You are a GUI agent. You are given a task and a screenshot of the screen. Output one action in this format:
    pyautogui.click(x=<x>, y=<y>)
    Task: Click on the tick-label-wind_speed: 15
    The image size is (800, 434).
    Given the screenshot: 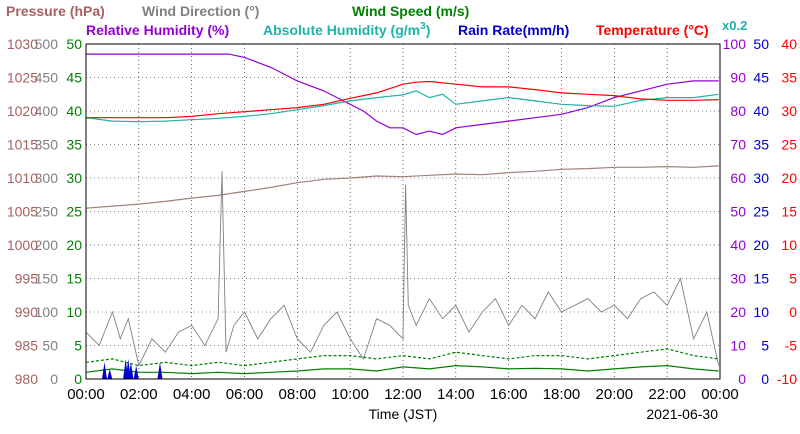 What is the action you would take?
    pyautogui.click(x=74, y=279)
    